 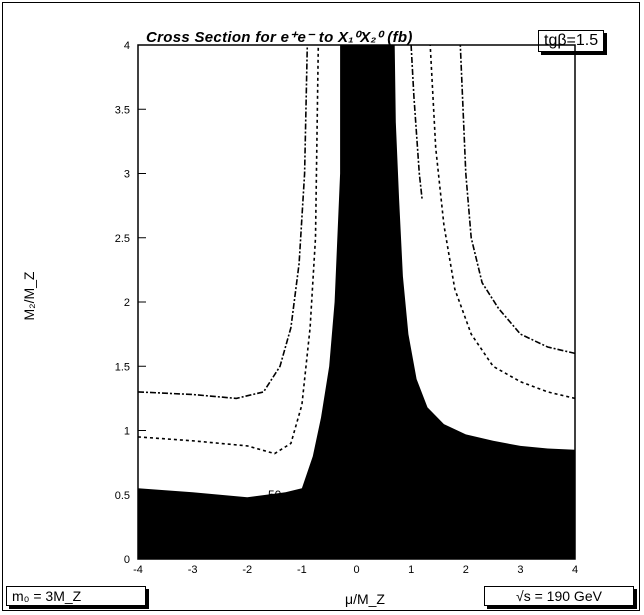 What do you see at coordinates (411, 570) in the screenshot?
I see `x-tick-label: 1` at bounding box center [411, 570].